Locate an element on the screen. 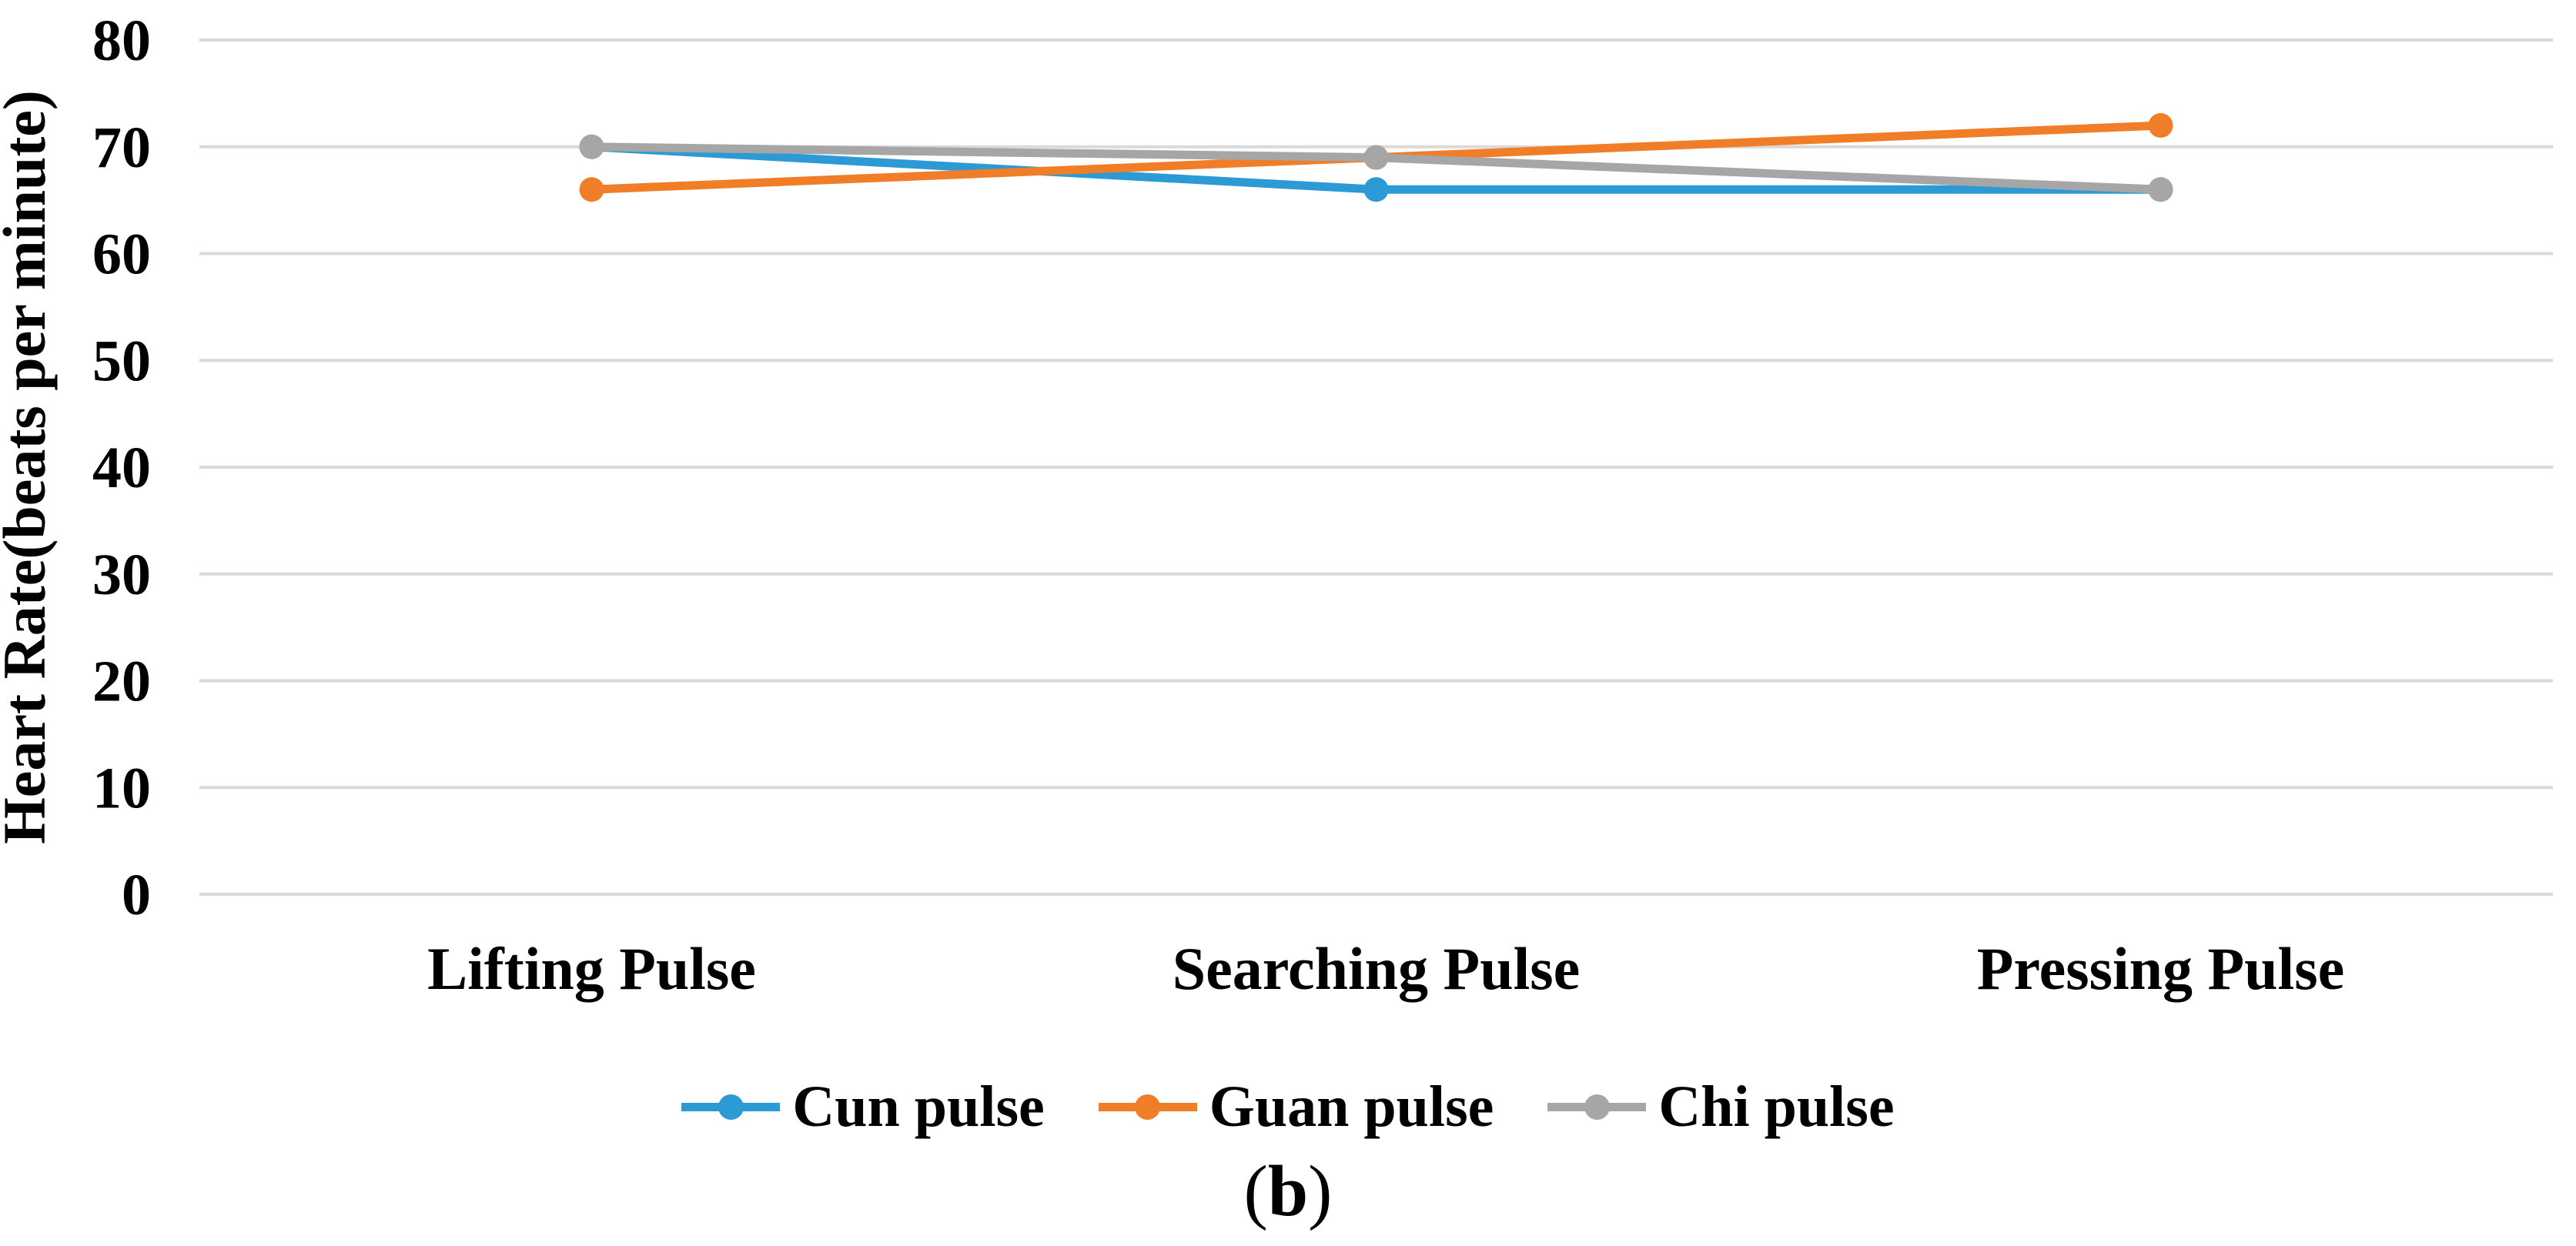  legend-item: Chi pulse is located at coordinates (1721, 1106).